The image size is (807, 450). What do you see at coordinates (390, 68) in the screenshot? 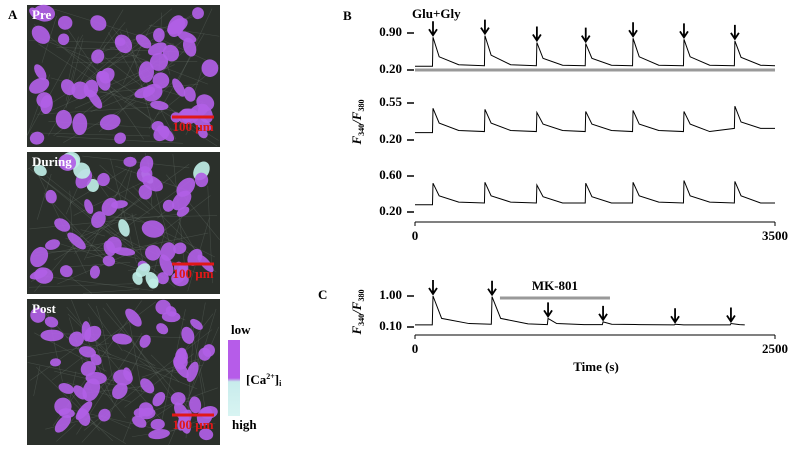
I see `y-tick-label: 0.20` at bounding box center [390, 68].